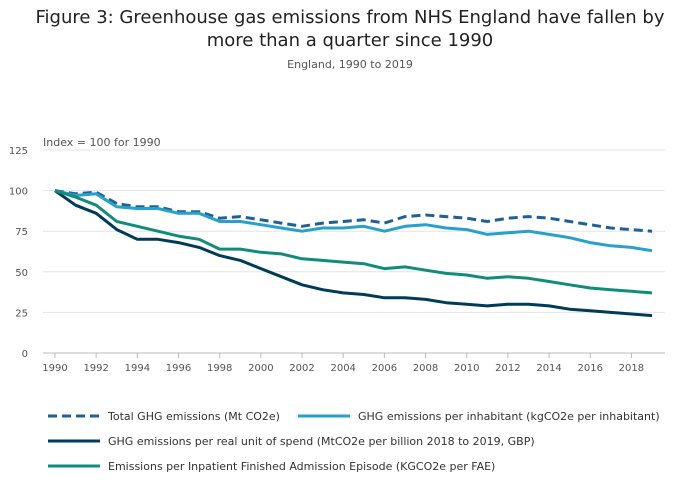  Describe the element at coordinates (18, 253) in the screenshot. I see `y-axis-ticks: 0 25 50 75 100 125` at that location.